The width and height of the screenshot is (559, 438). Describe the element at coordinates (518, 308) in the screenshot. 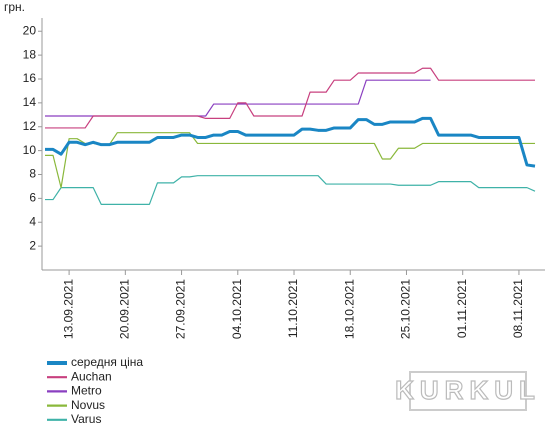

I see `x-tick-label: 08.11.2021` at that location.